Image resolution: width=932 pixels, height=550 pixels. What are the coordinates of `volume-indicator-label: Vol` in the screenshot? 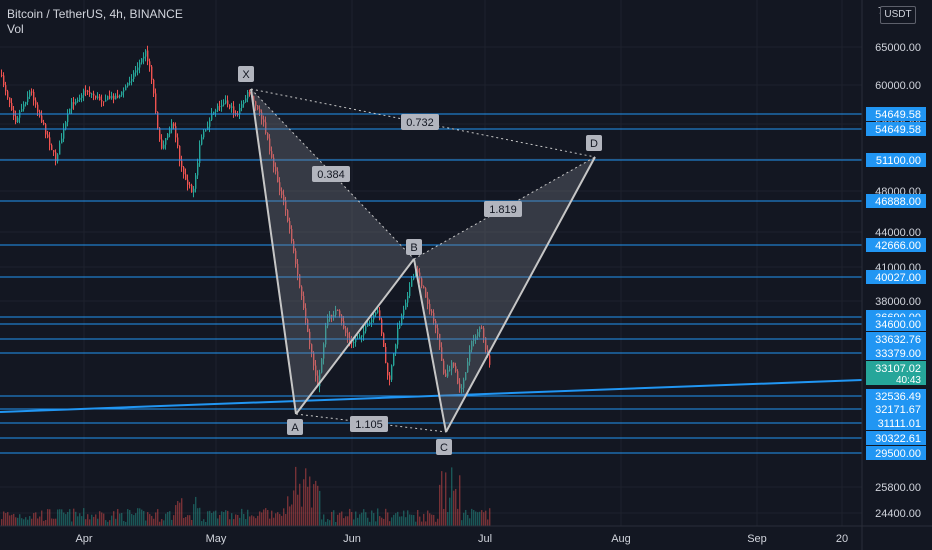 It's located at (15, 29).